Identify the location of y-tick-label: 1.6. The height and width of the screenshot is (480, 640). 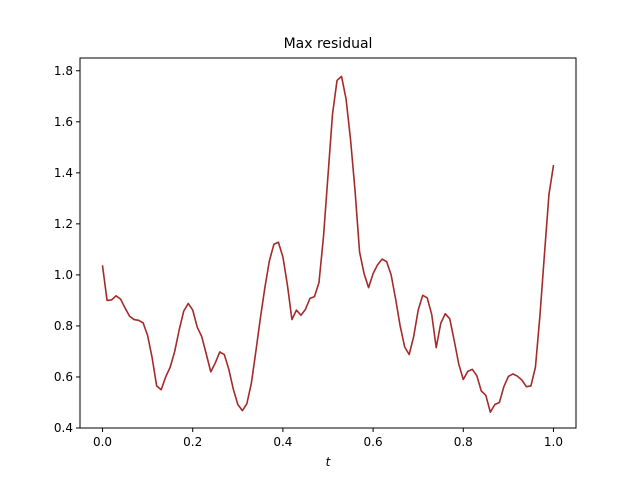
(63, 122).